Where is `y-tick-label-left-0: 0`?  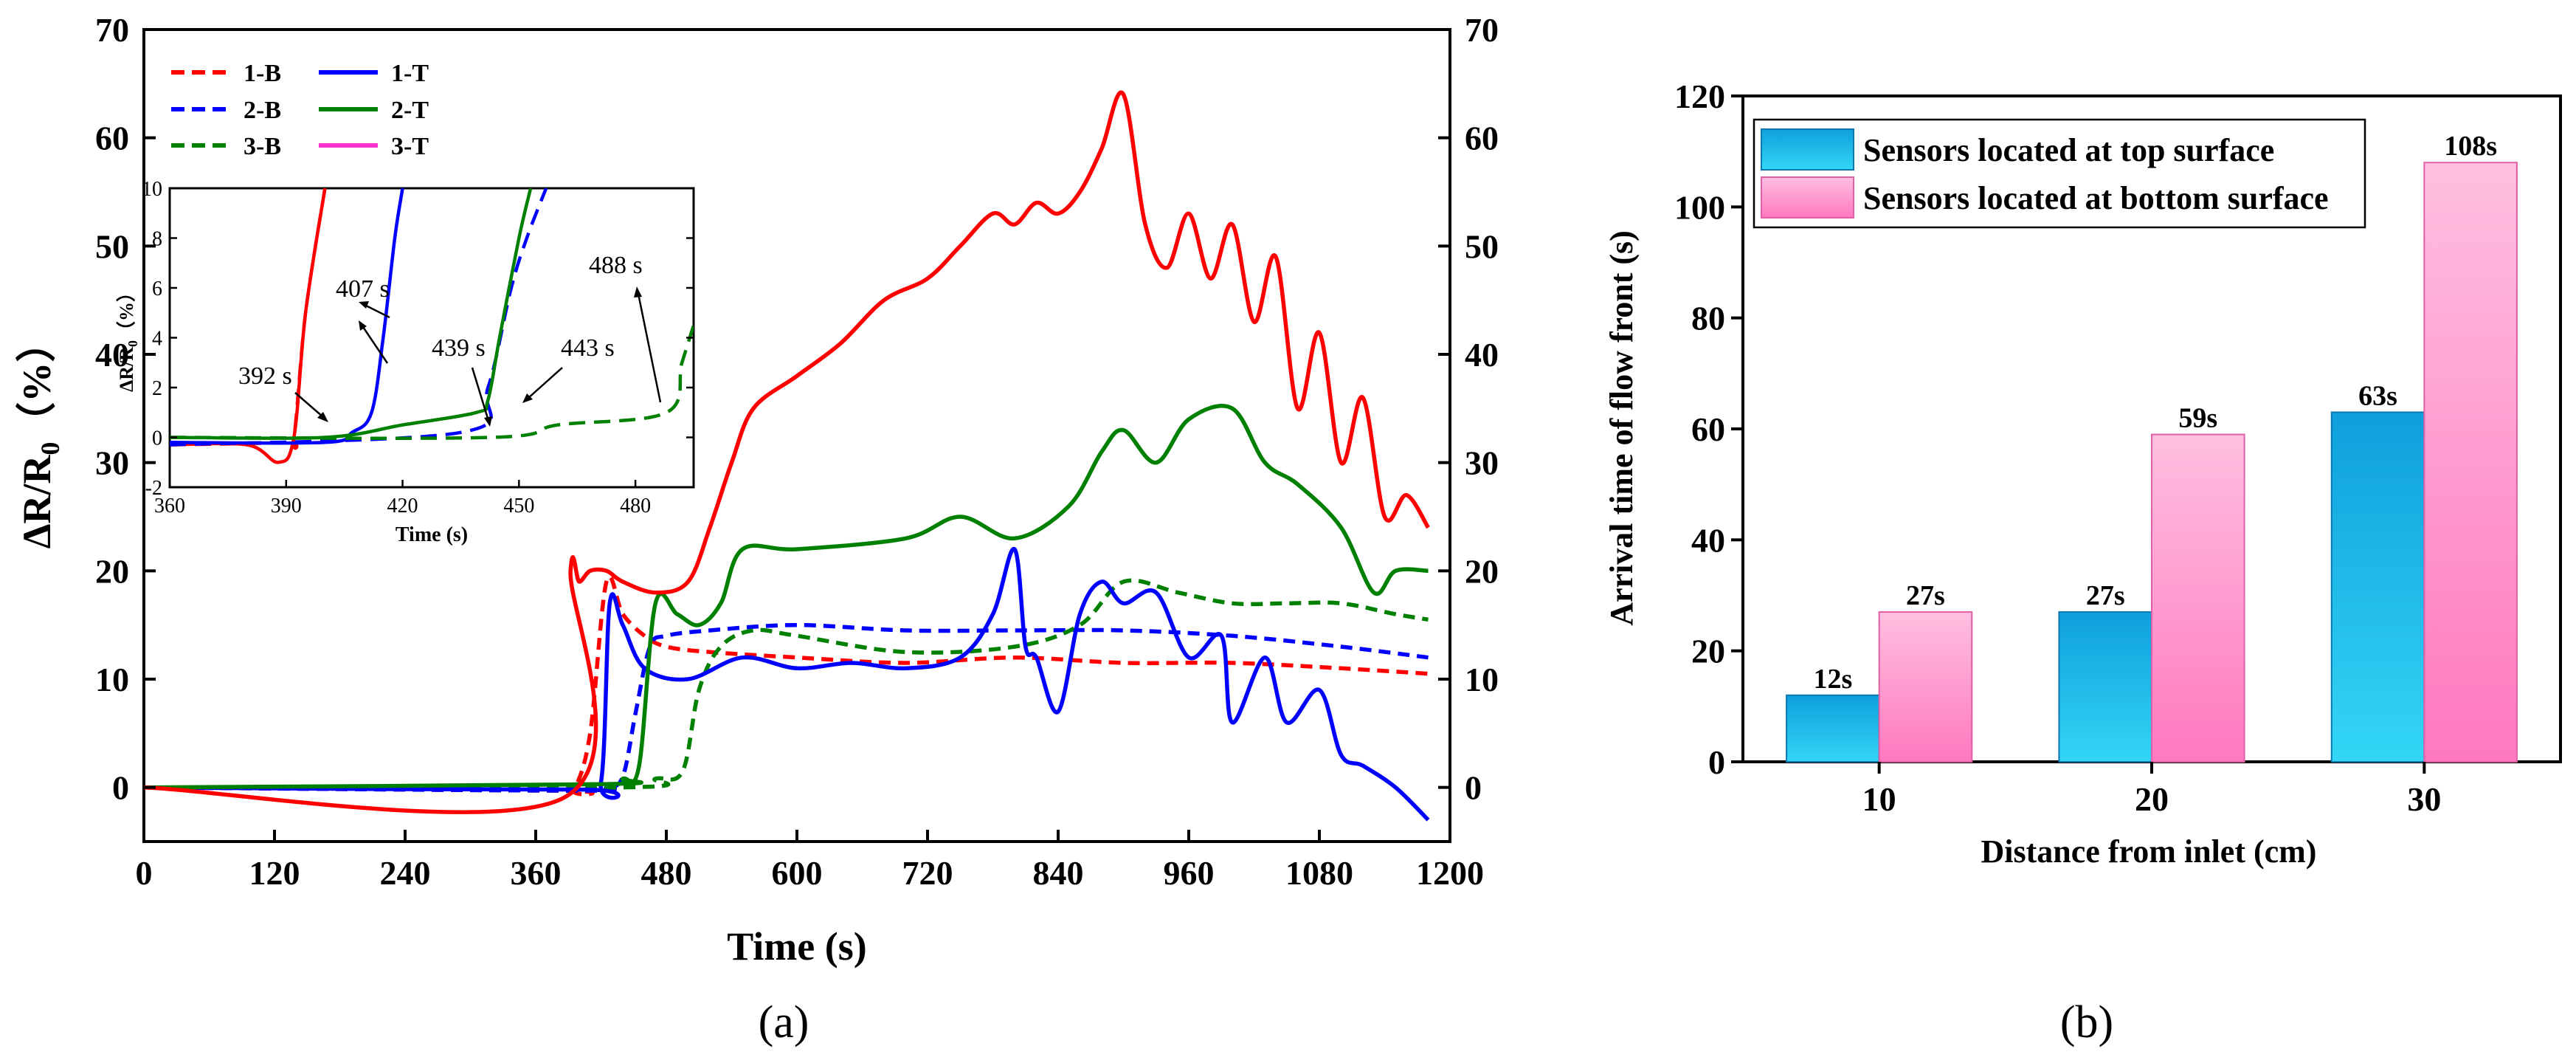
y-tick-label-left-0: 0 is located at coordinates (120, 788).